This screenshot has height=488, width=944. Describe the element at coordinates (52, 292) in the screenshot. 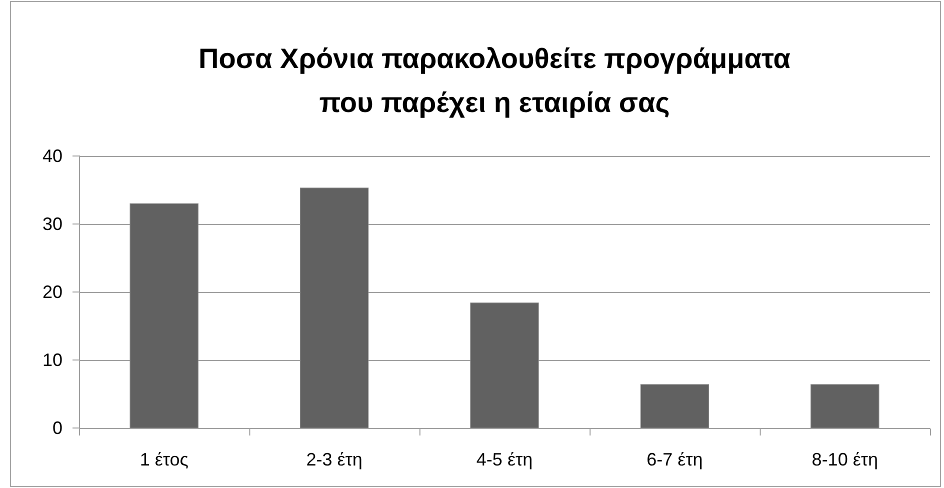

I see `y-tick-label: 20` at that location.